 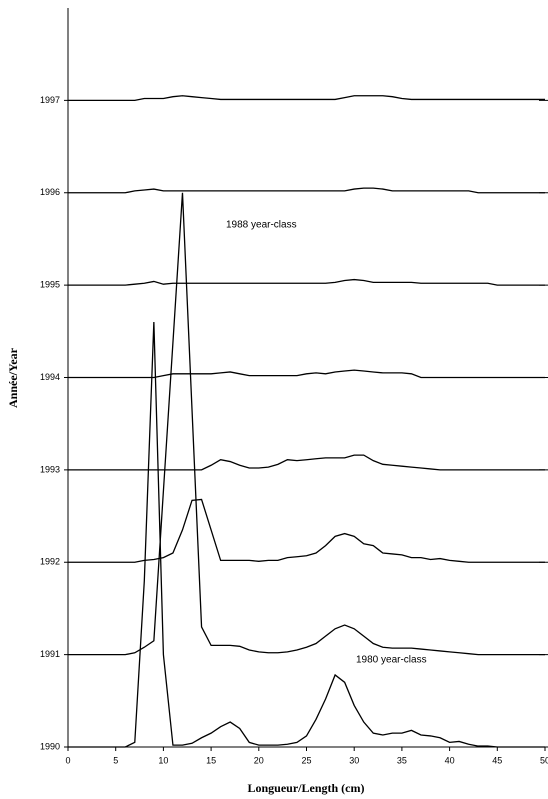 I want to click on x-tick-label: 50, so click(x=544, y=760).